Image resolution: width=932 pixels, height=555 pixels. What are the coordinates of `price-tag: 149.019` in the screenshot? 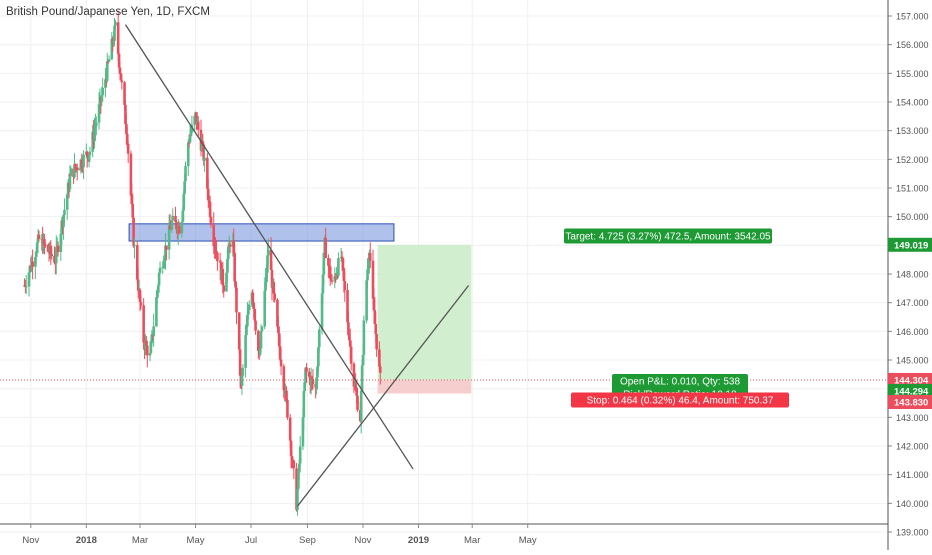 It's located at (911, 245).